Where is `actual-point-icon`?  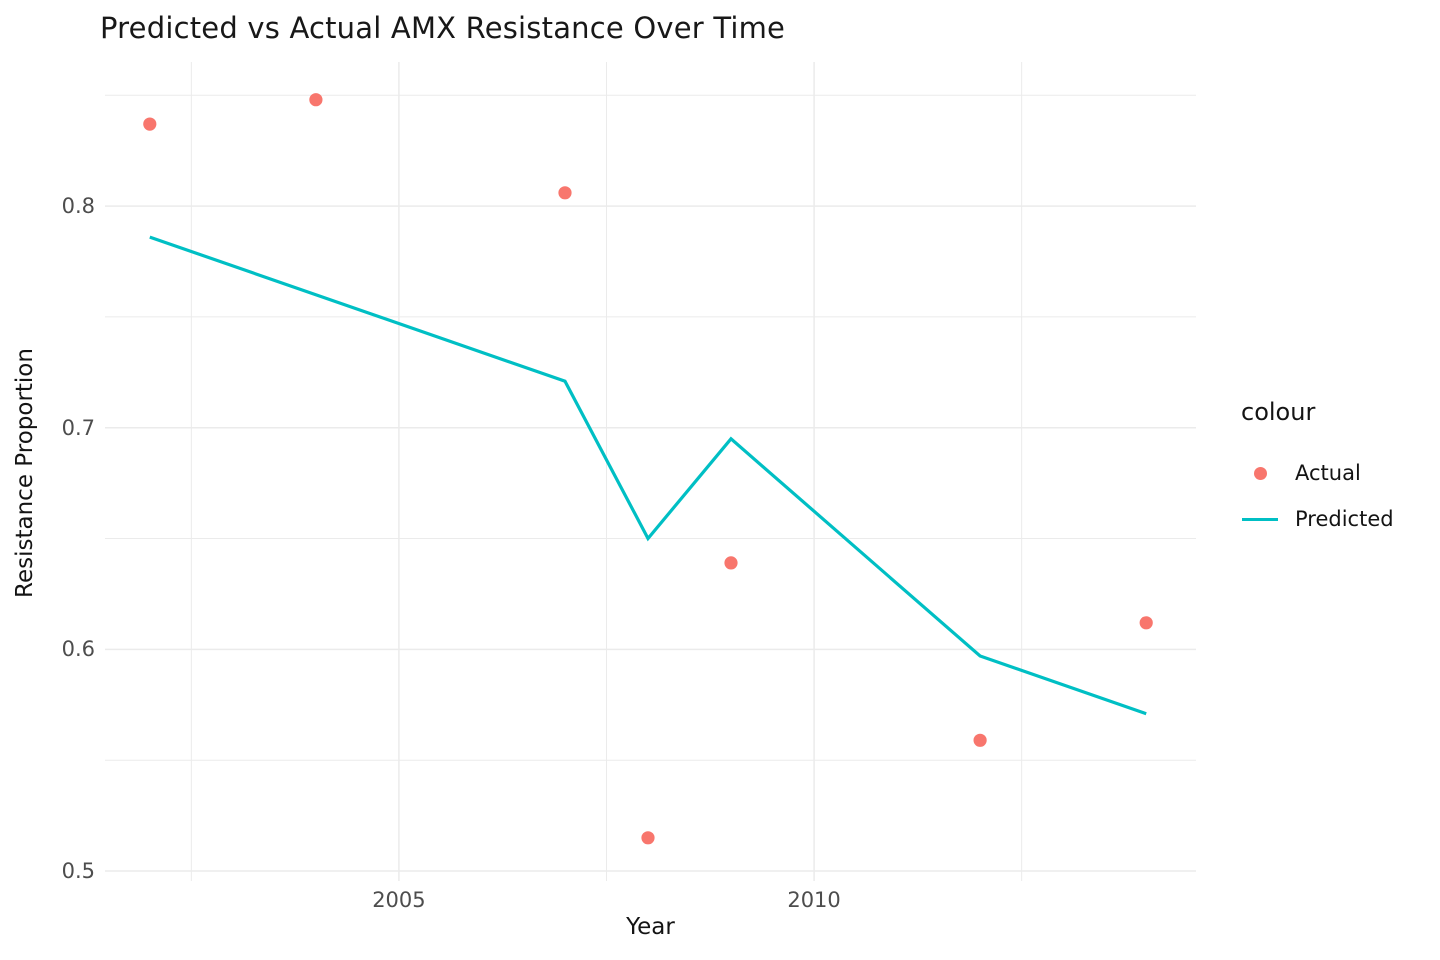
actual-point-icon is located at coordinates (1260, 473).